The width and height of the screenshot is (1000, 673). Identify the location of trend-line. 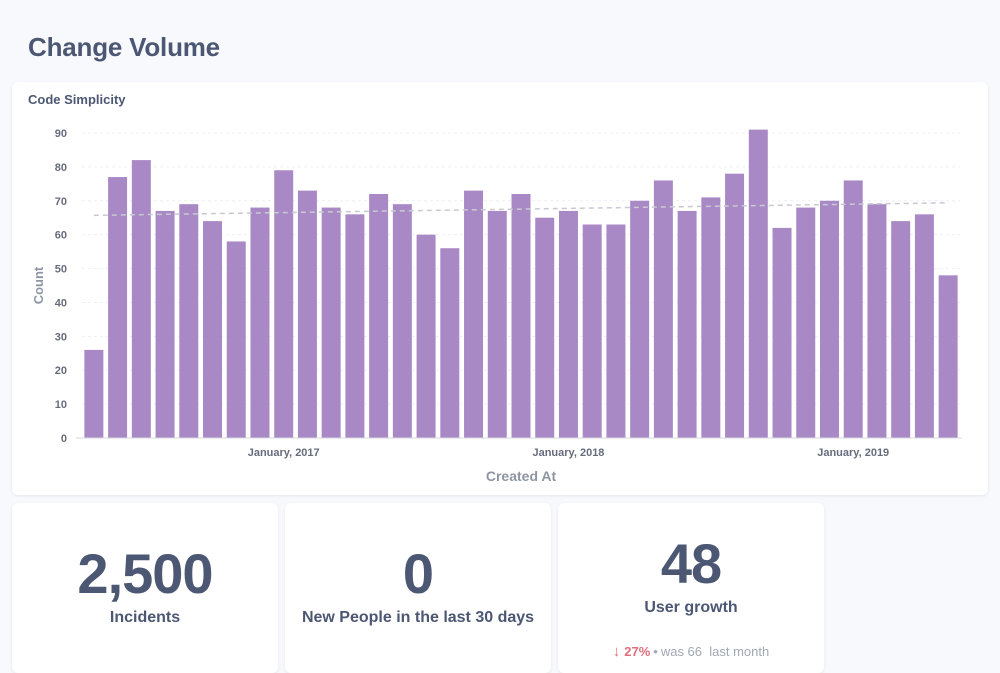
(521, 209).